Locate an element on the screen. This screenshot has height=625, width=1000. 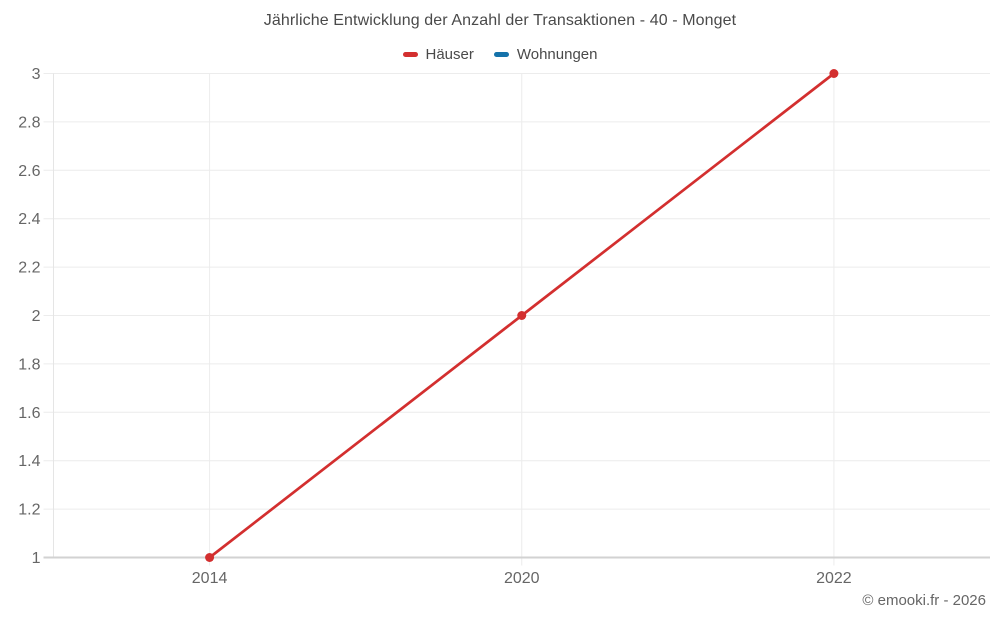
y-tick-label: 2.8 is located at coordinates (29, 122).